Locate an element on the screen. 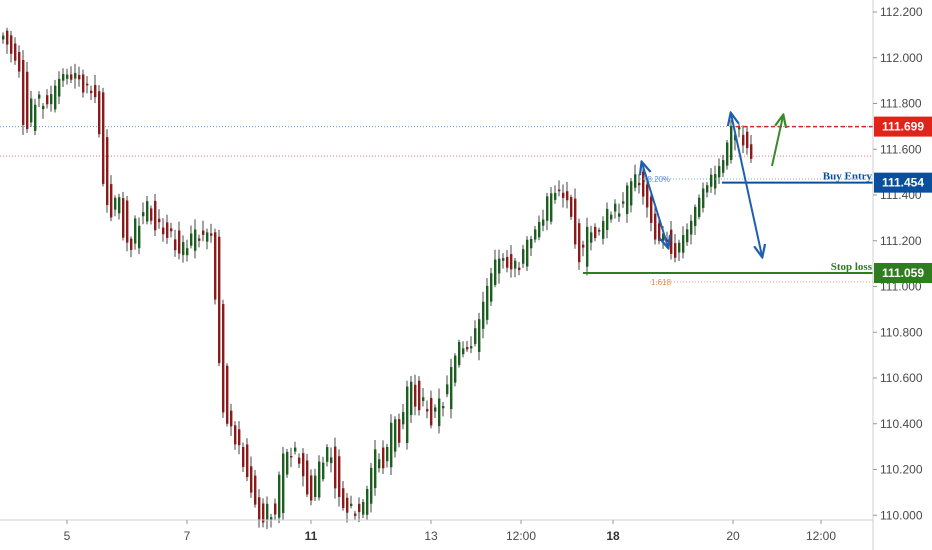 This screenshot has height=550, width=932. time-tick-label: 7 is located at coordinates (187, 536).